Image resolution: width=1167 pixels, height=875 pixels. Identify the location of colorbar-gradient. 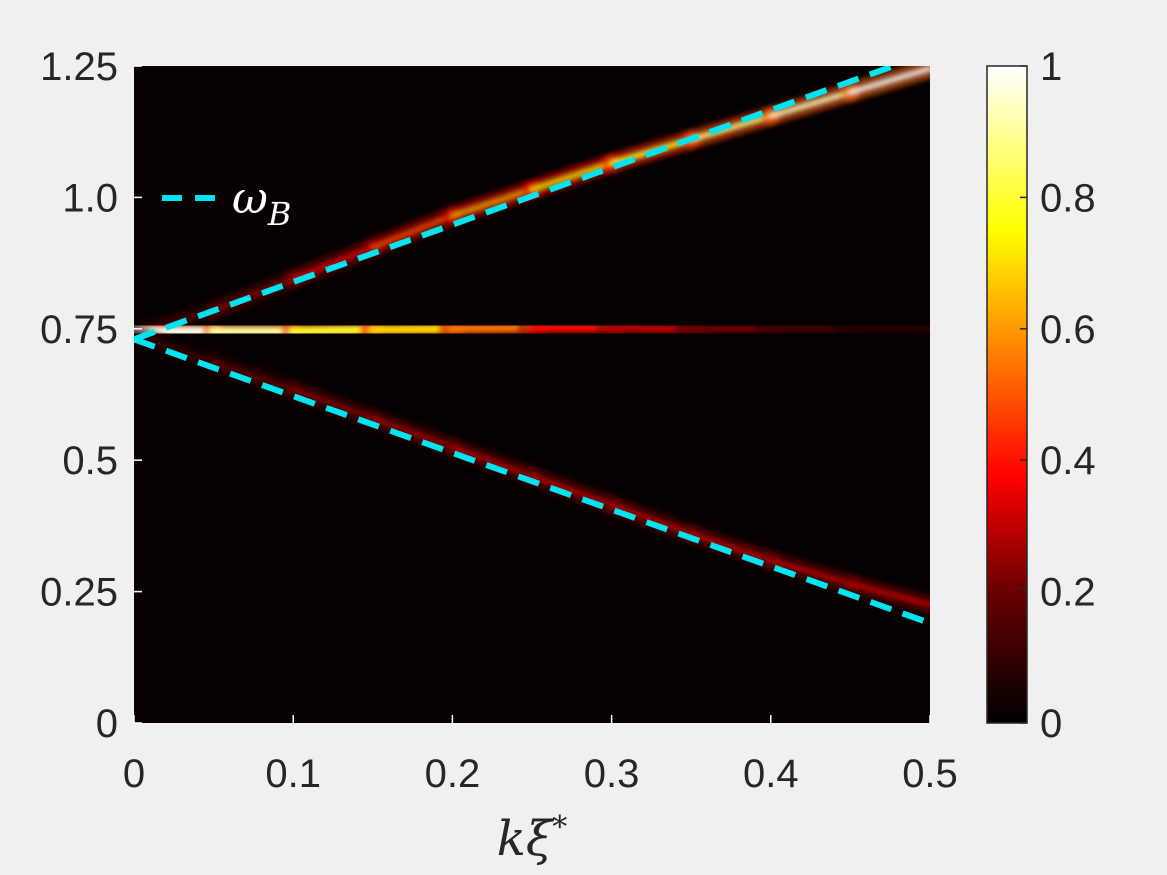
(1007, 394).